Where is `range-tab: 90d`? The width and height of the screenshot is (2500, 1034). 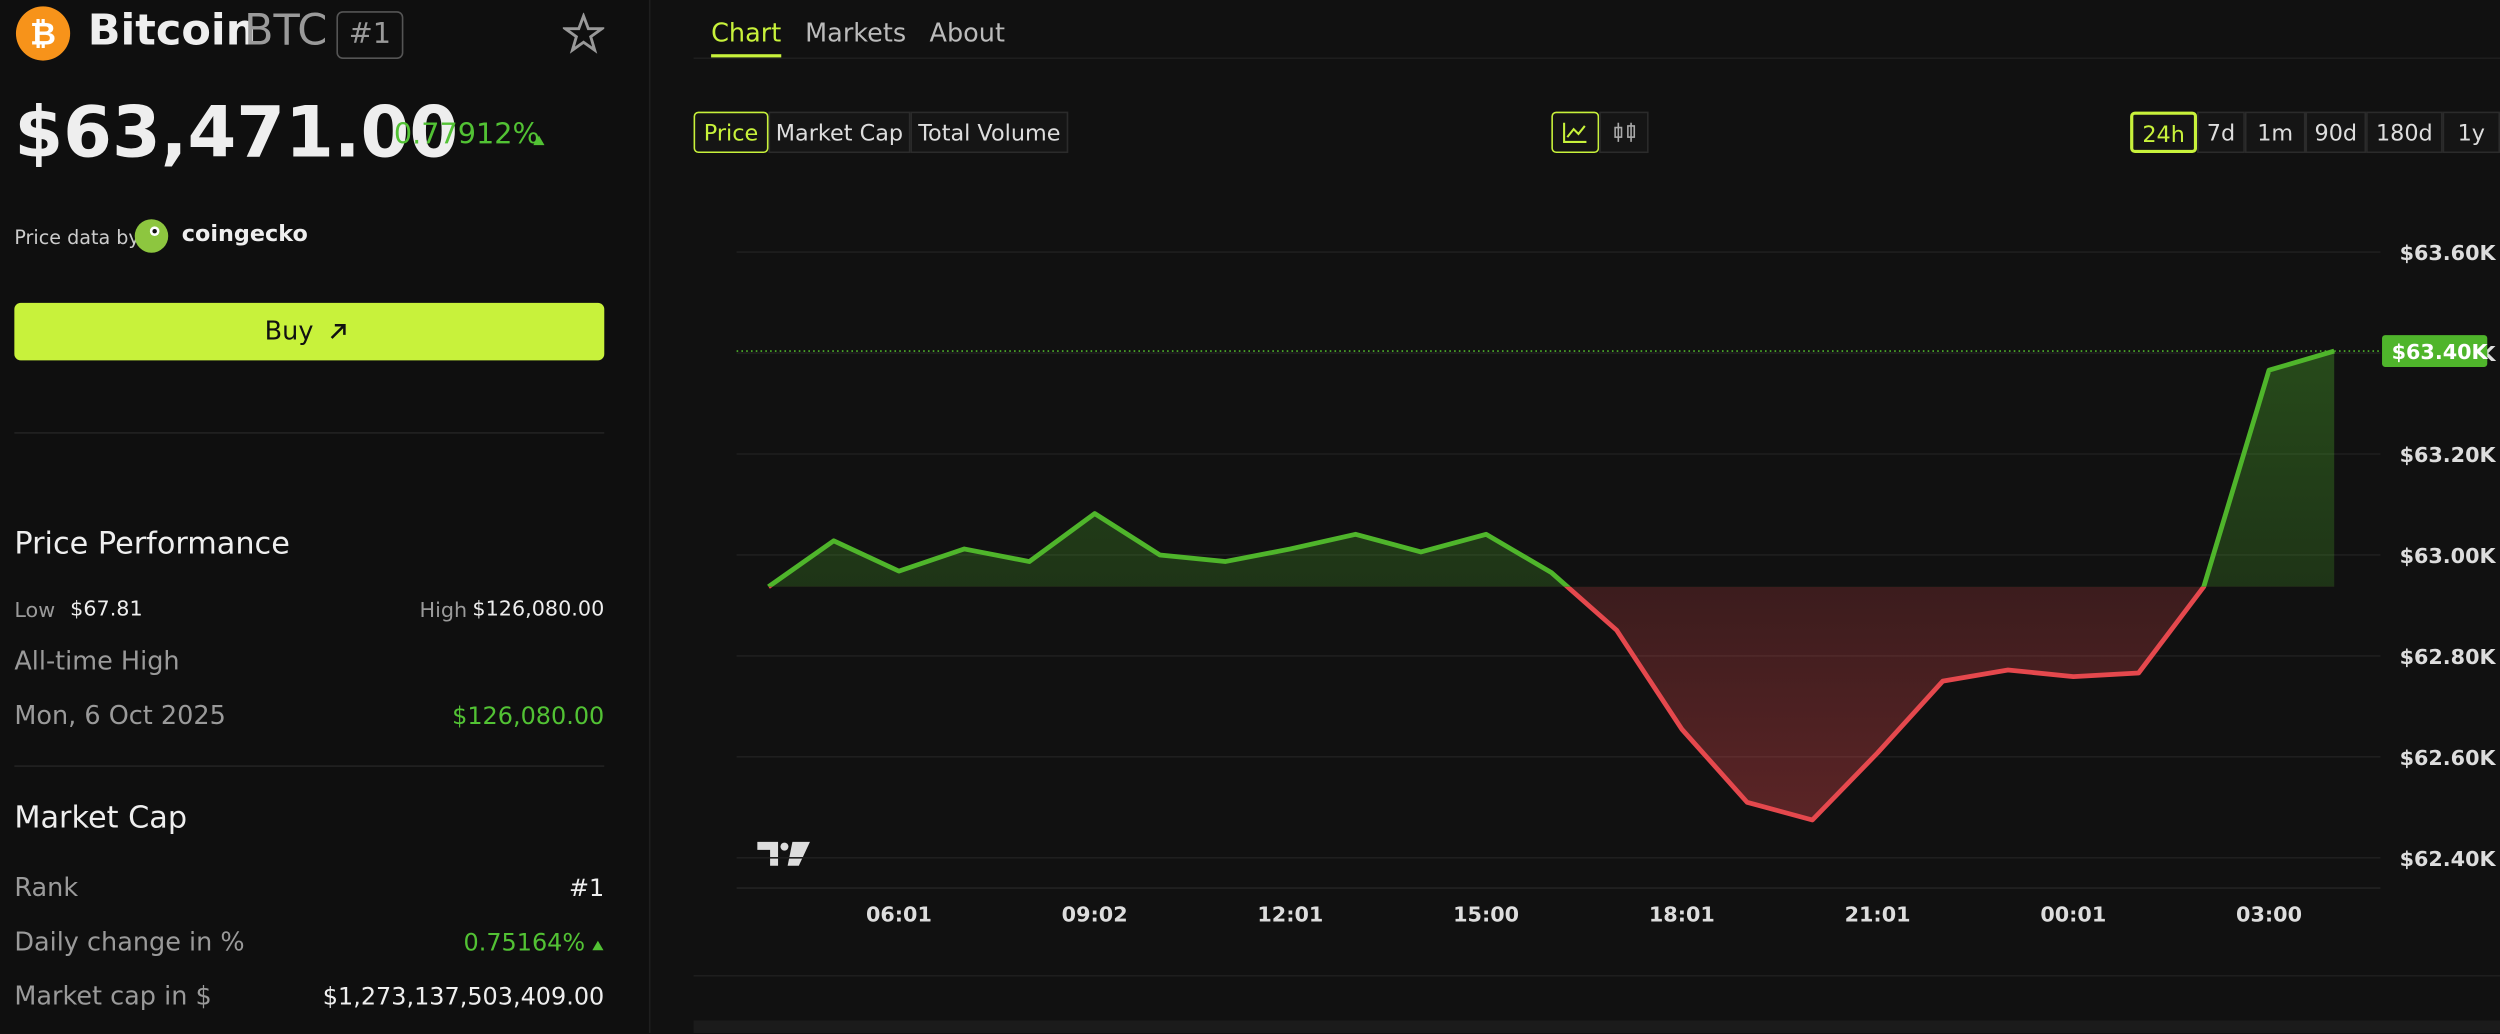 range-tab: 90d is located at coordinates (2336, 132).